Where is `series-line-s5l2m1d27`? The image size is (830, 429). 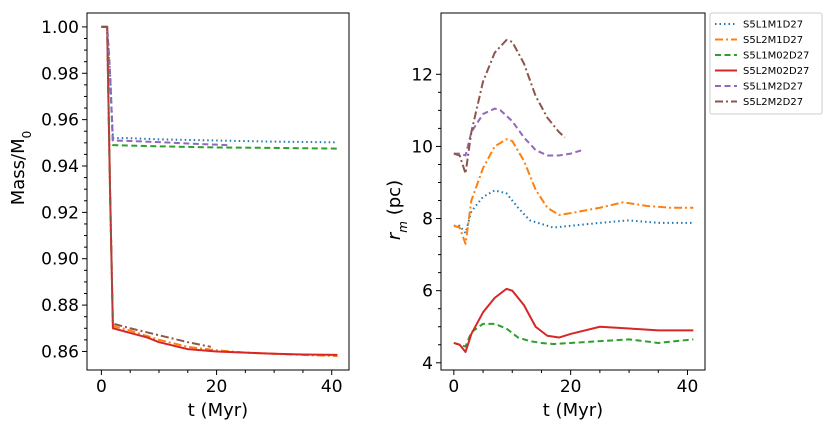
series-line-s5l2m1d27 is located at coordinates (573, 191).